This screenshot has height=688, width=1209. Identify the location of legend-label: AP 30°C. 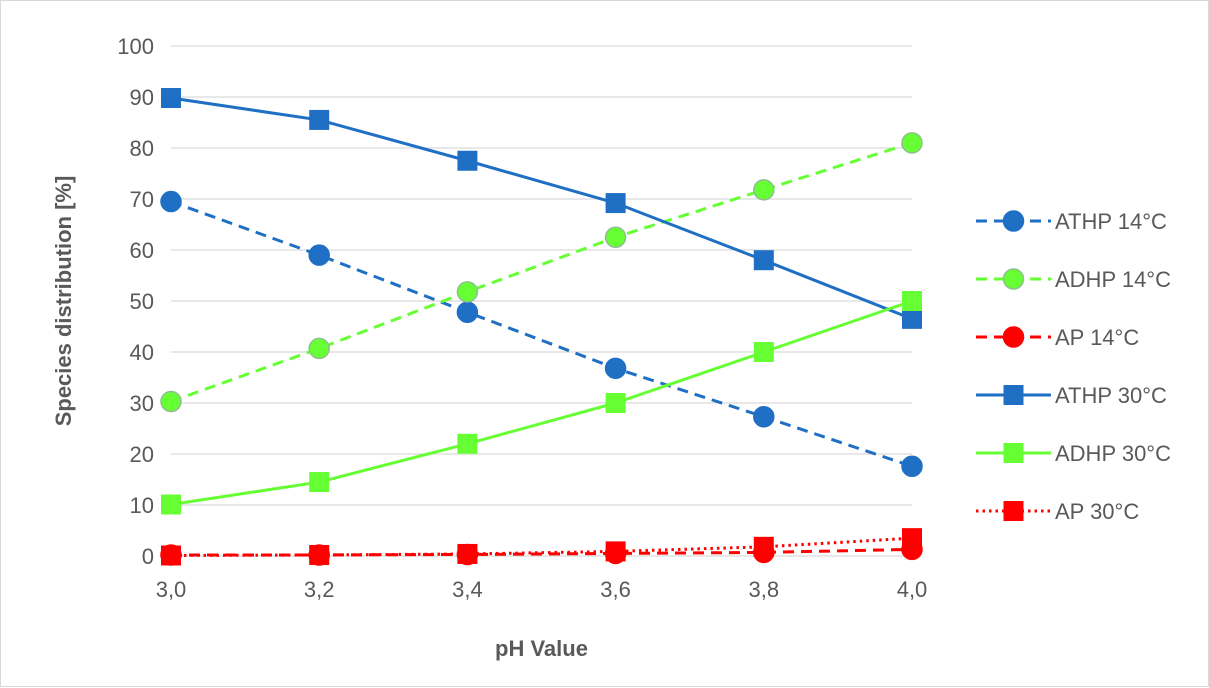
(1097, 511).